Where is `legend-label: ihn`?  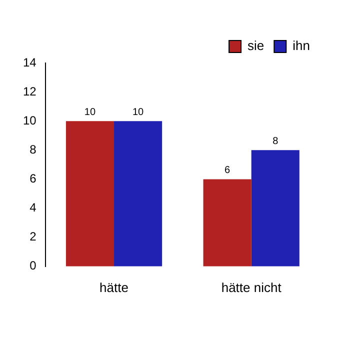 legend-label: ihn is located at coordinates (301, 46).